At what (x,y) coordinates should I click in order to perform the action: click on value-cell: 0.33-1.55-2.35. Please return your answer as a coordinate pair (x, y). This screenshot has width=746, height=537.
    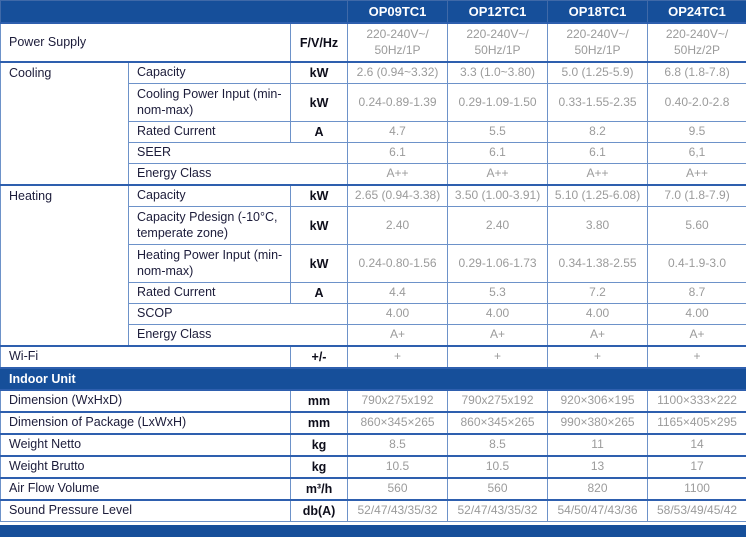
    Looking at the image, I should click on (598, 102).